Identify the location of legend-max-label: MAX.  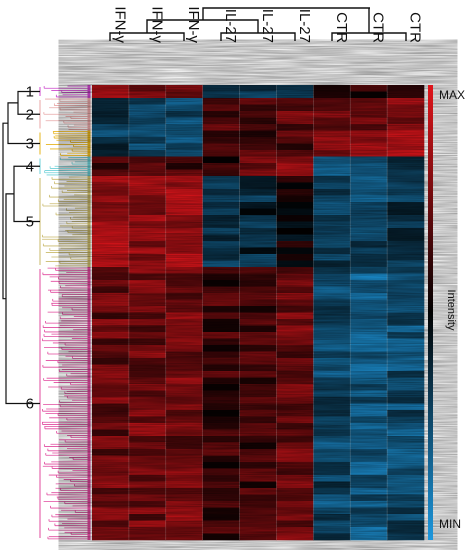
(452, 95).